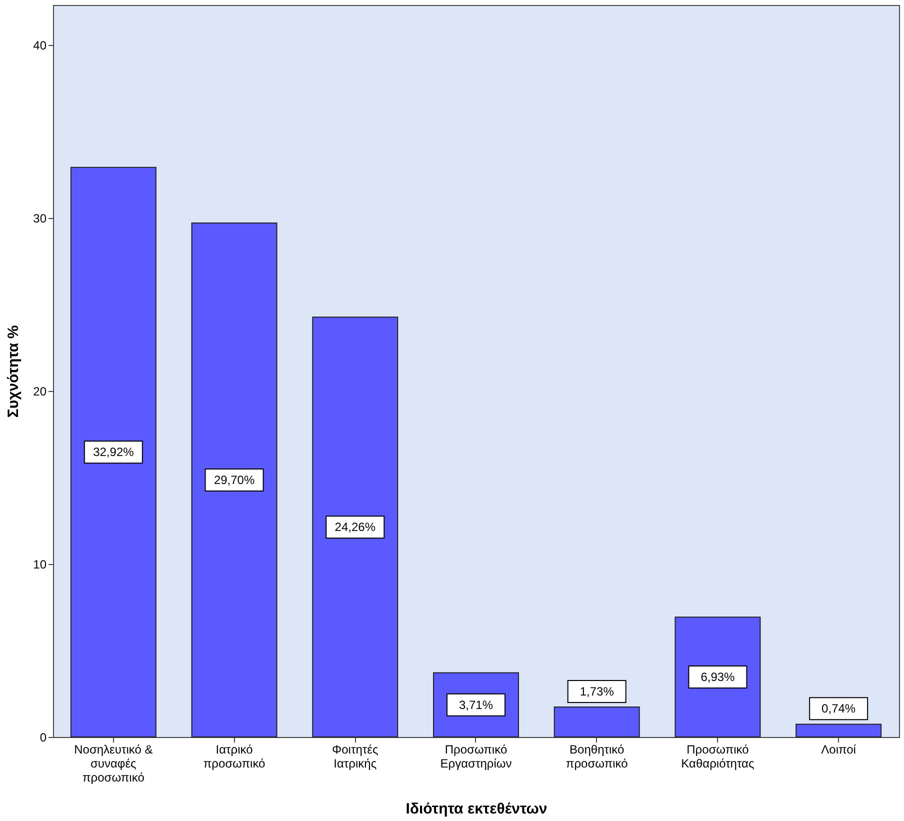  I want to click on x-axis-title: Ιδιότητα εκτεθέντων, so click(477, 809).